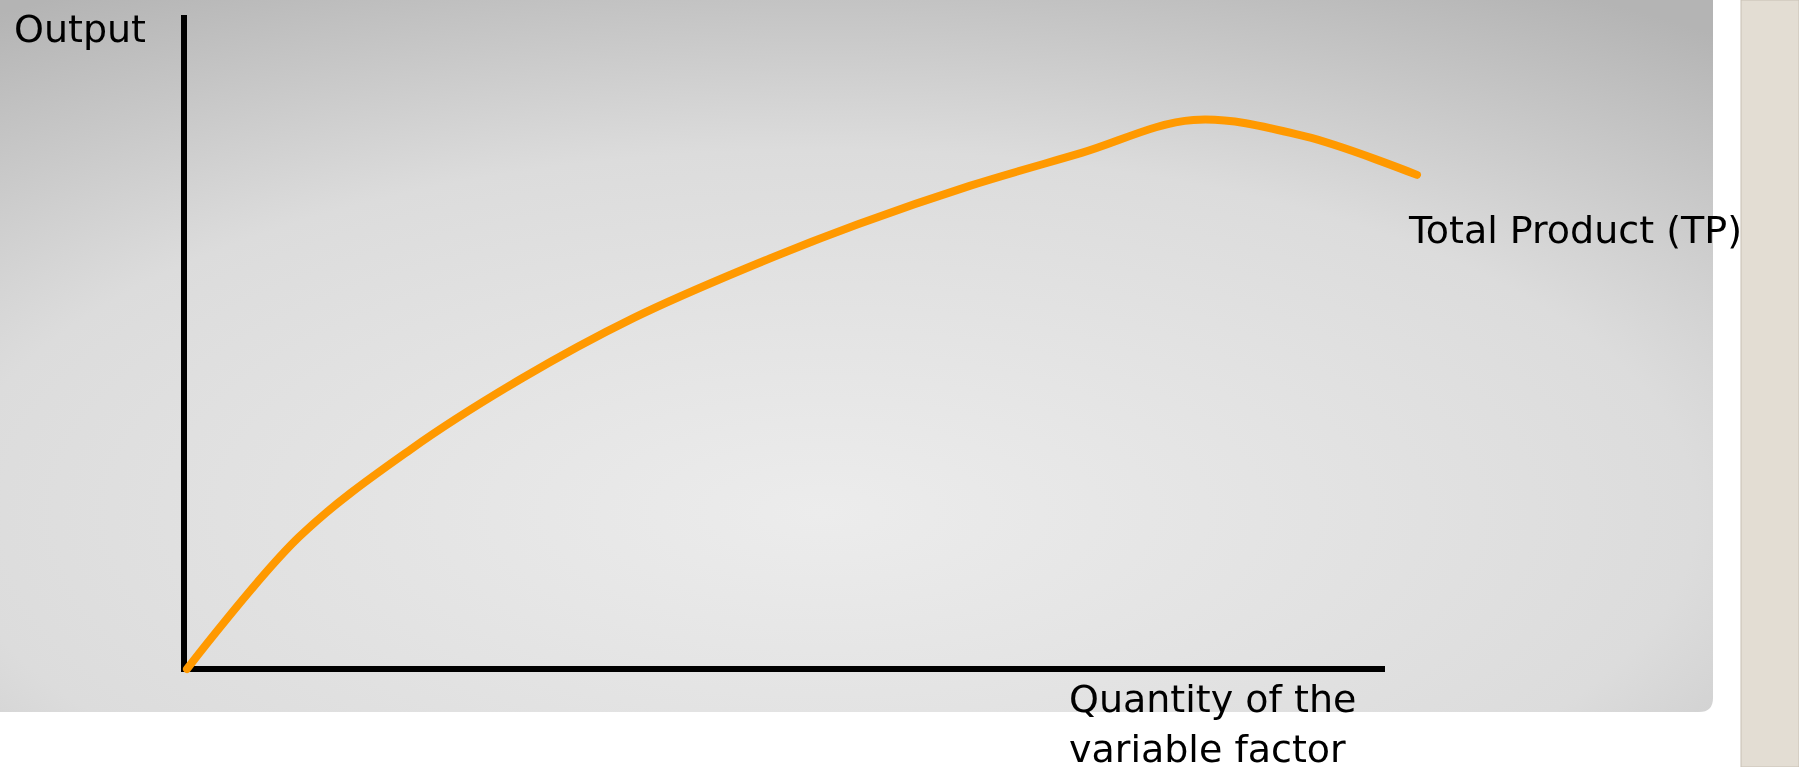  I want to click on x-axis-title: Quantity of the variable factor, so click(1213, 722).